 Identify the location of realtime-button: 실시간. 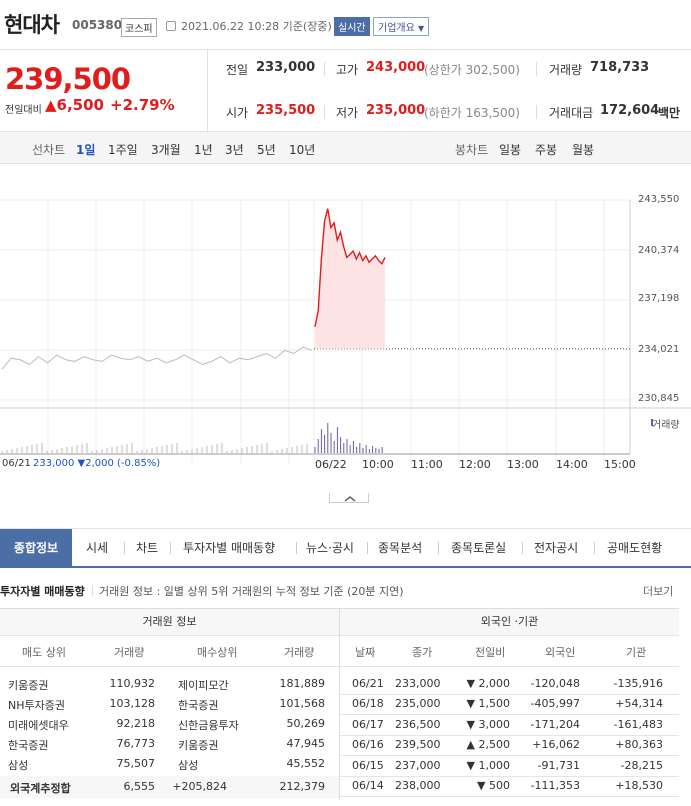
(352, 26).